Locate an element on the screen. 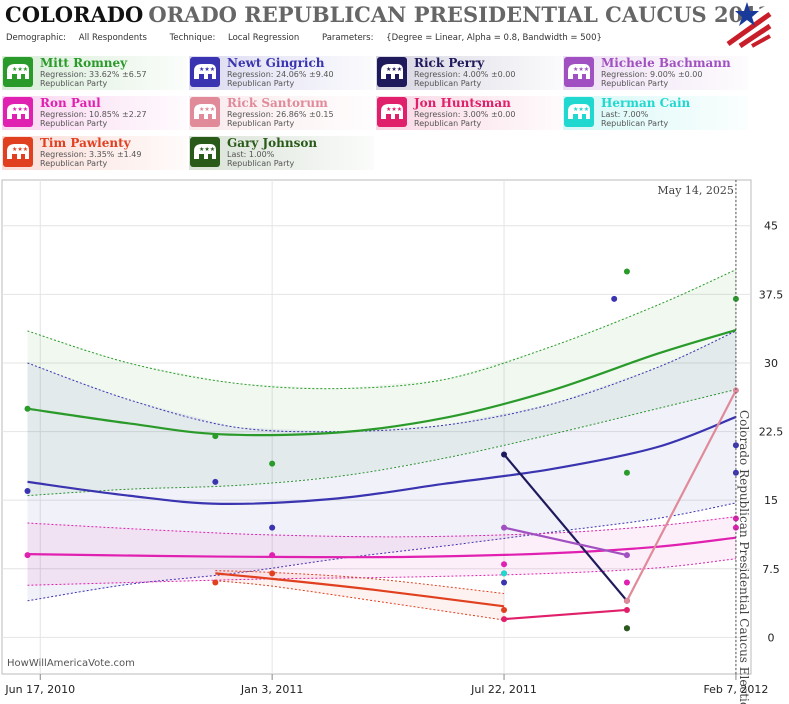 This screenshot has height=704, width=789. flag-star-icon is located at coordinates (748, 25).